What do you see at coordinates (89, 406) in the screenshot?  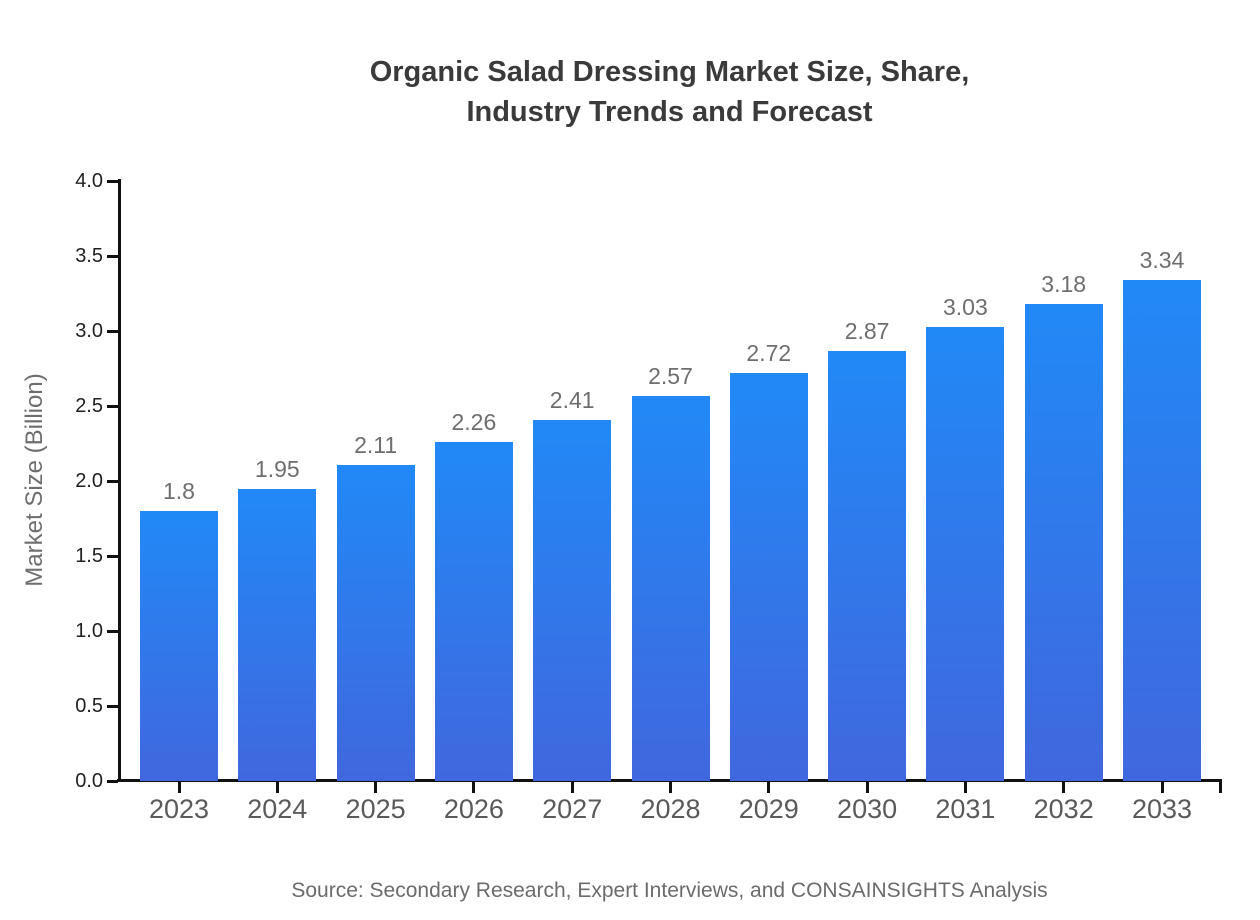 I see `y-tick-label: 2.5` at bounding box center [89, 406].